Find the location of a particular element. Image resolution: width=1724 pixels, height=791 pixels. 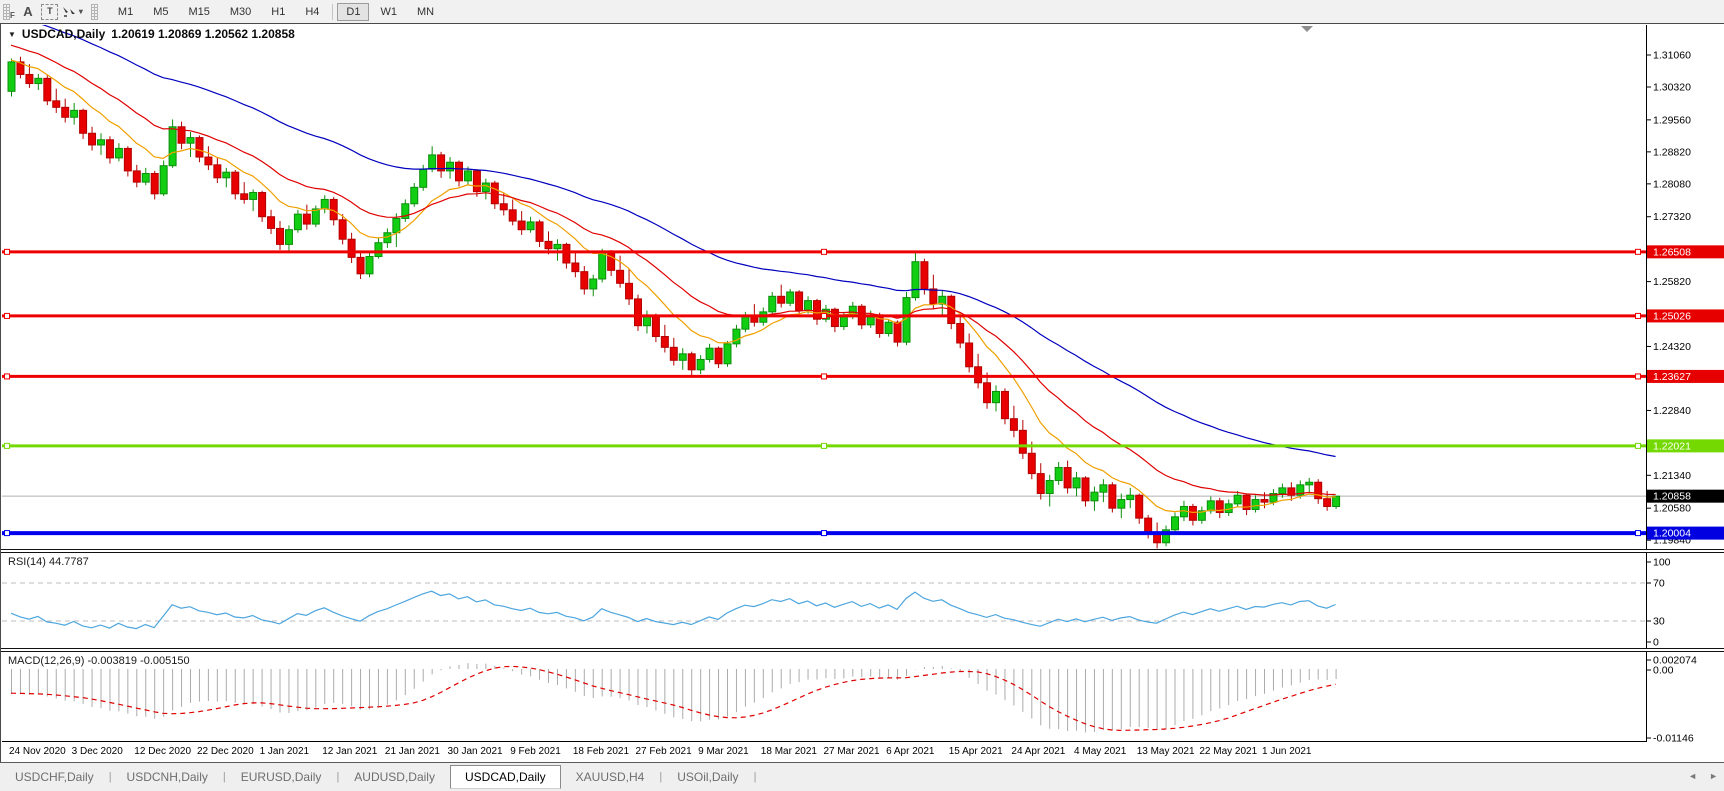

date-label: 1 Jun 2021 is located at coordinates (1287, 751).